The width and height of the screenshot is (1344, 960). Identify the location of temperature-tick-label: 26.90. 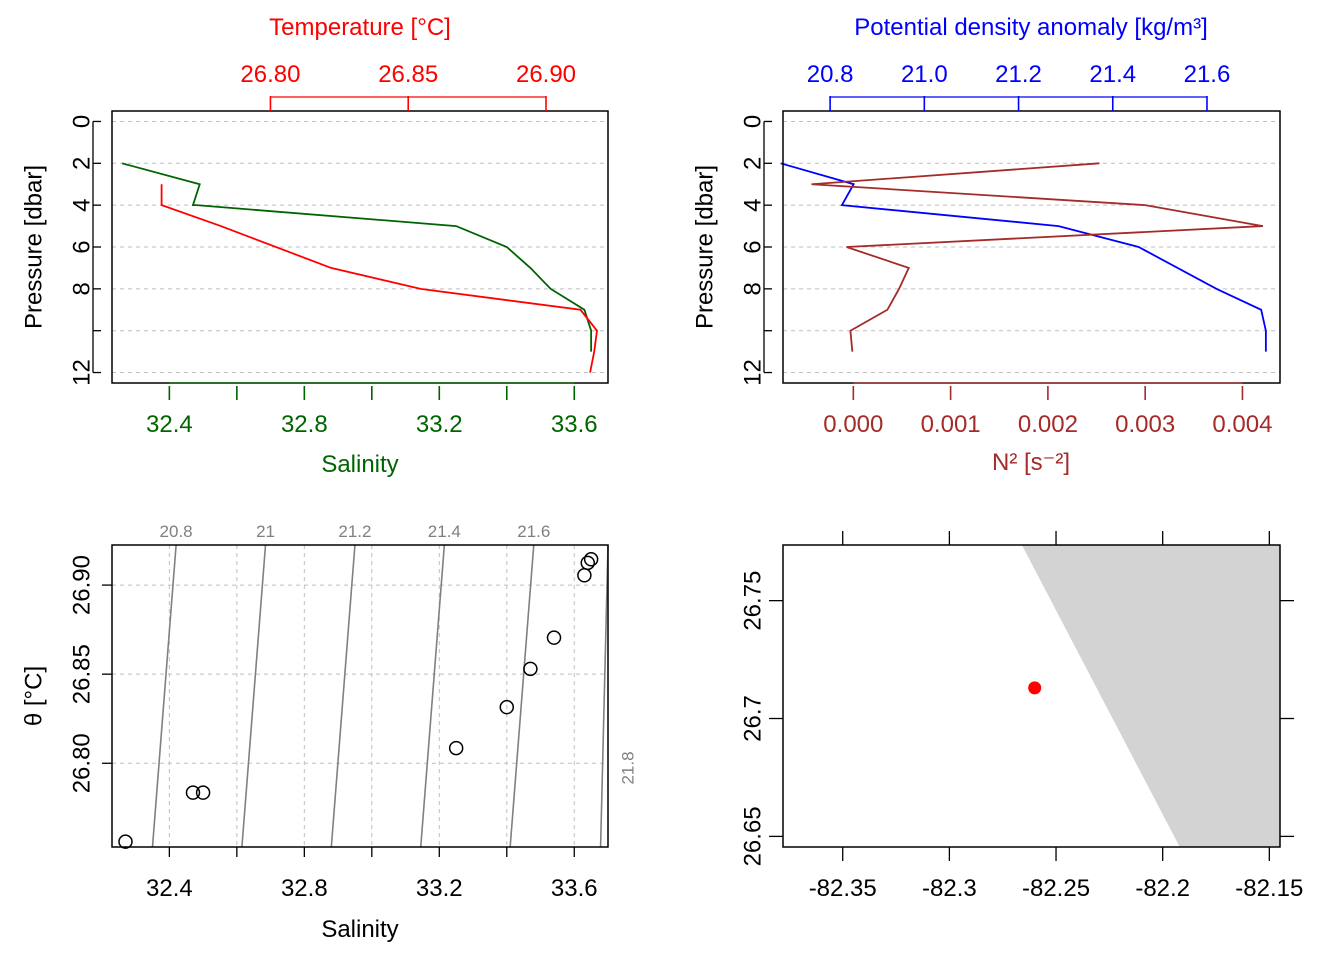
(546, 74).